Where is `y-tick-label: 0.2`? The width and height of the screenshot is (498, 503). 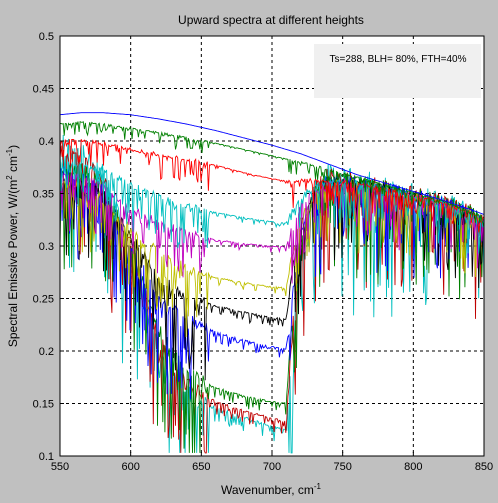 y-tick-label: 0.2 is located at coordinates (46, 352).